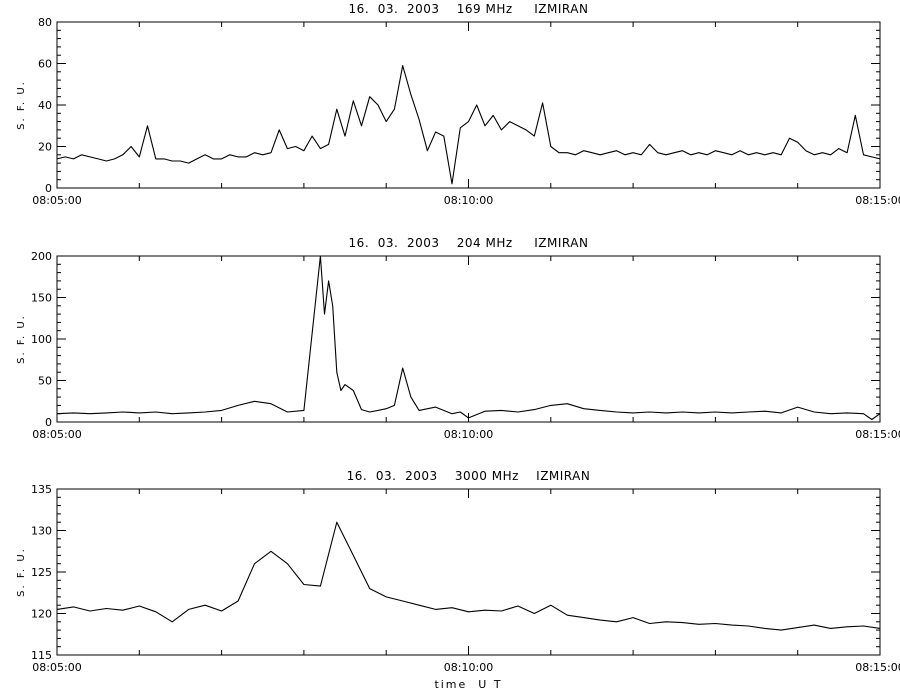  What do you see at coordinates (41, 572) in the screenshot?
I see `y-tick-label: 125` at bounding box center [41, 572].